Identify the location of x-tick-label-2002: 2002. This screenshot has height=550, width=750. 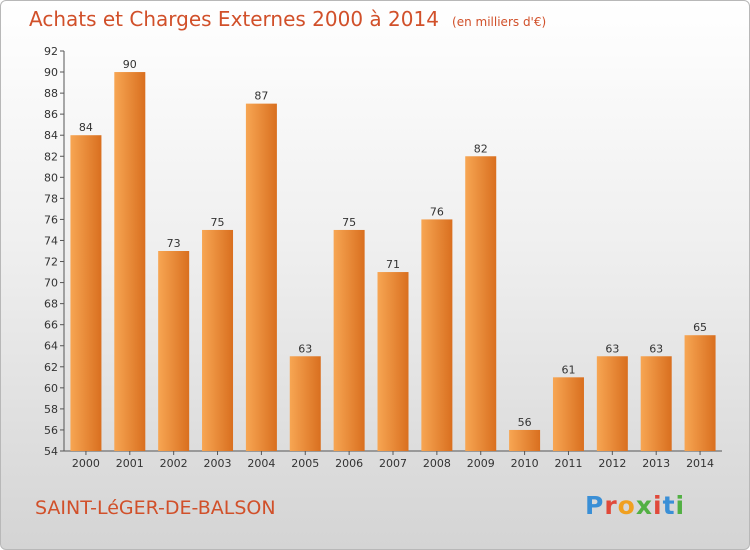
(174, 463).